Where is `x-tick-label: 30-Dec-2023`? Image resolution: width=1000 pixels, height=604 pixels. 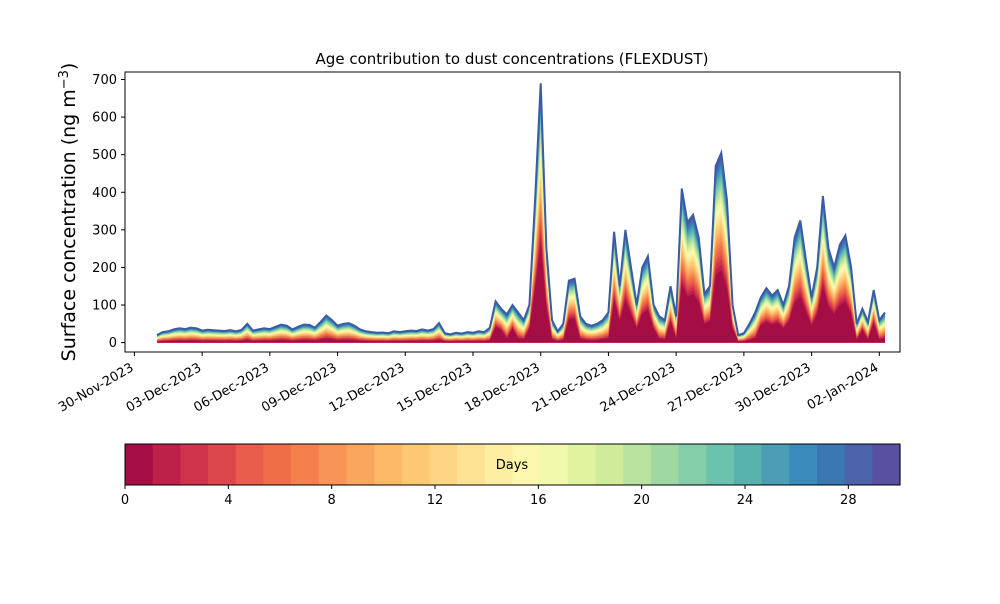 x-tick-label: 30-Dec-2023 is located at coordinates (773, 387).